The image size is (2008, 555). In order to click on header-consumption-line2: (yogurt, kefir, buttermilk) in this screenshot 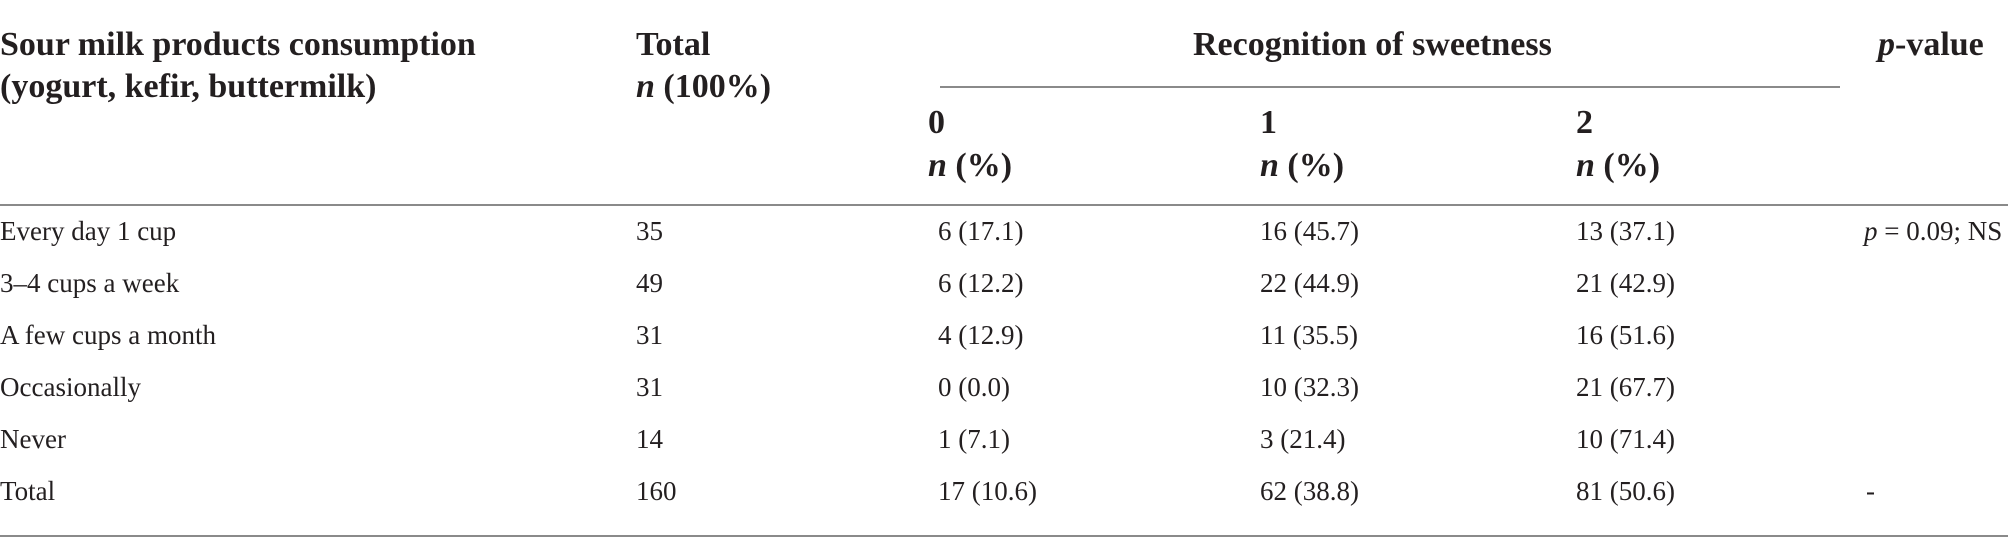, I will do `click(188, 86)`.